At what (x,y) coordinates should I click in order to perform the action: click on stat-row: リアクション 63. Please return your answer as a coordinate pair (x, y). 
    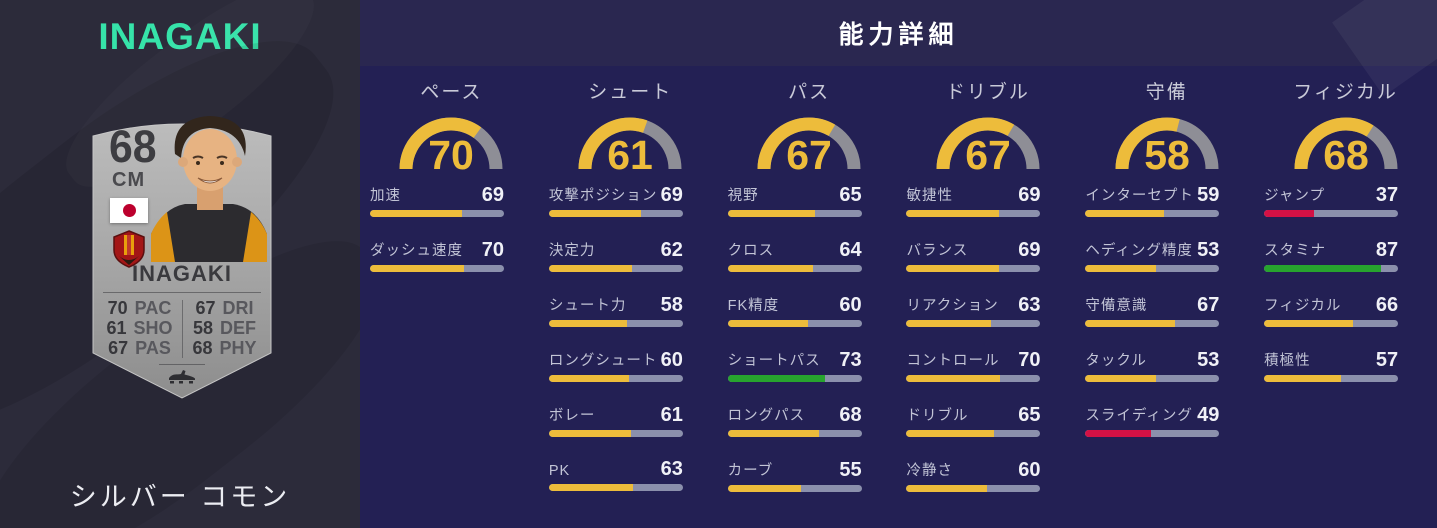
    Looking at the image, I should click on (973, 321).